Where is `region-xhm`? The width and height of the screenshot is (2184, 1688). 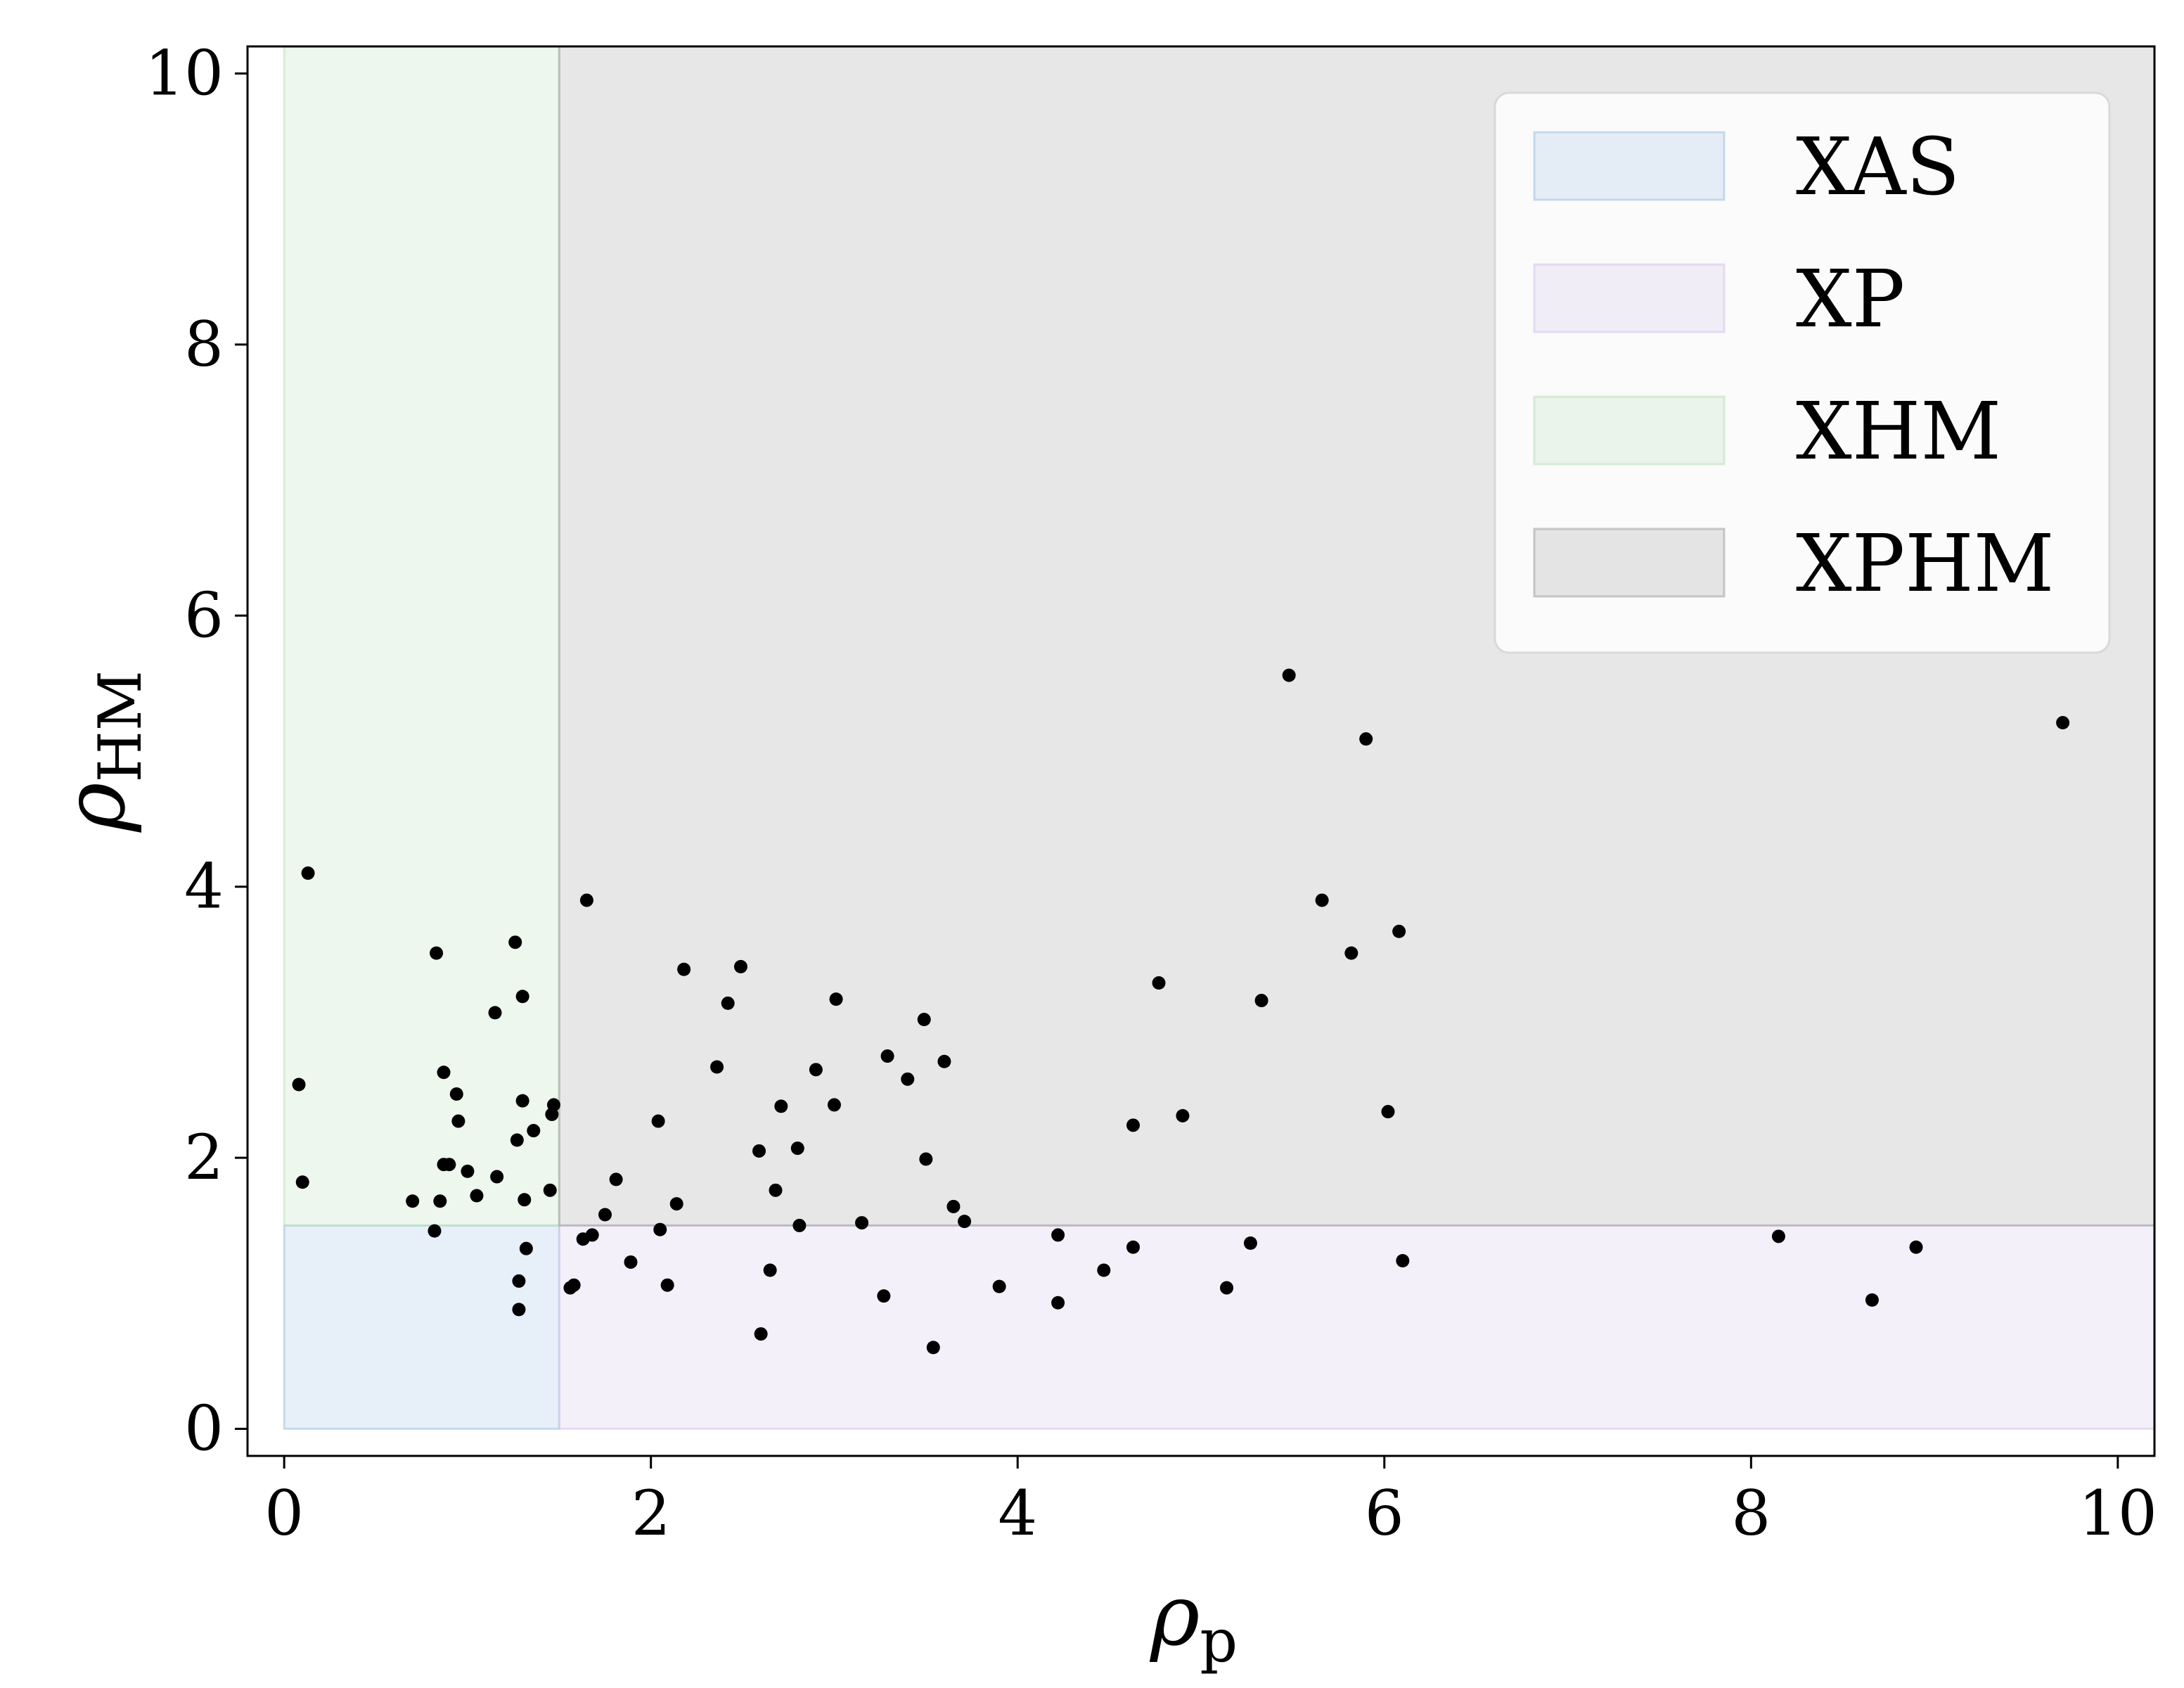 region-xhm is located at coordinates (421, 636).